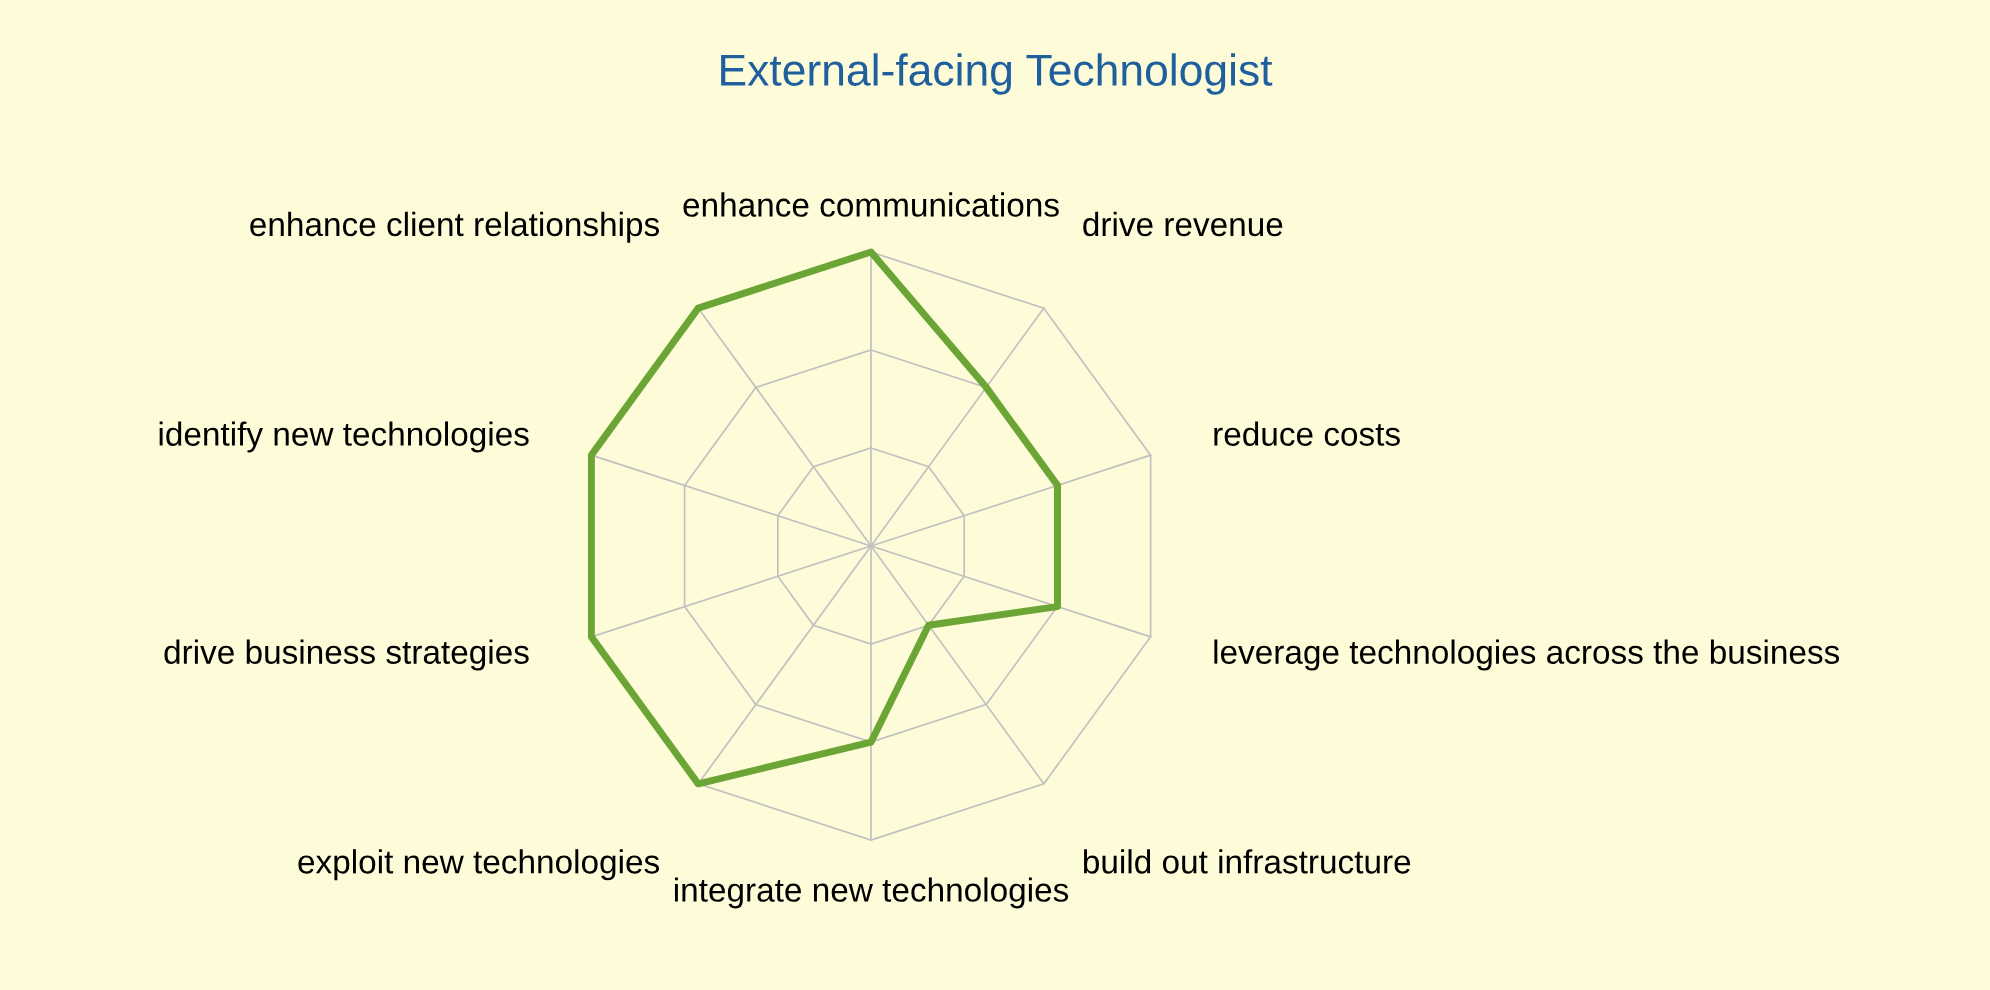 The height and width of the screenshot is (990, 1990). I want to click on spoke-label: enhance communications, so click(871, 204).